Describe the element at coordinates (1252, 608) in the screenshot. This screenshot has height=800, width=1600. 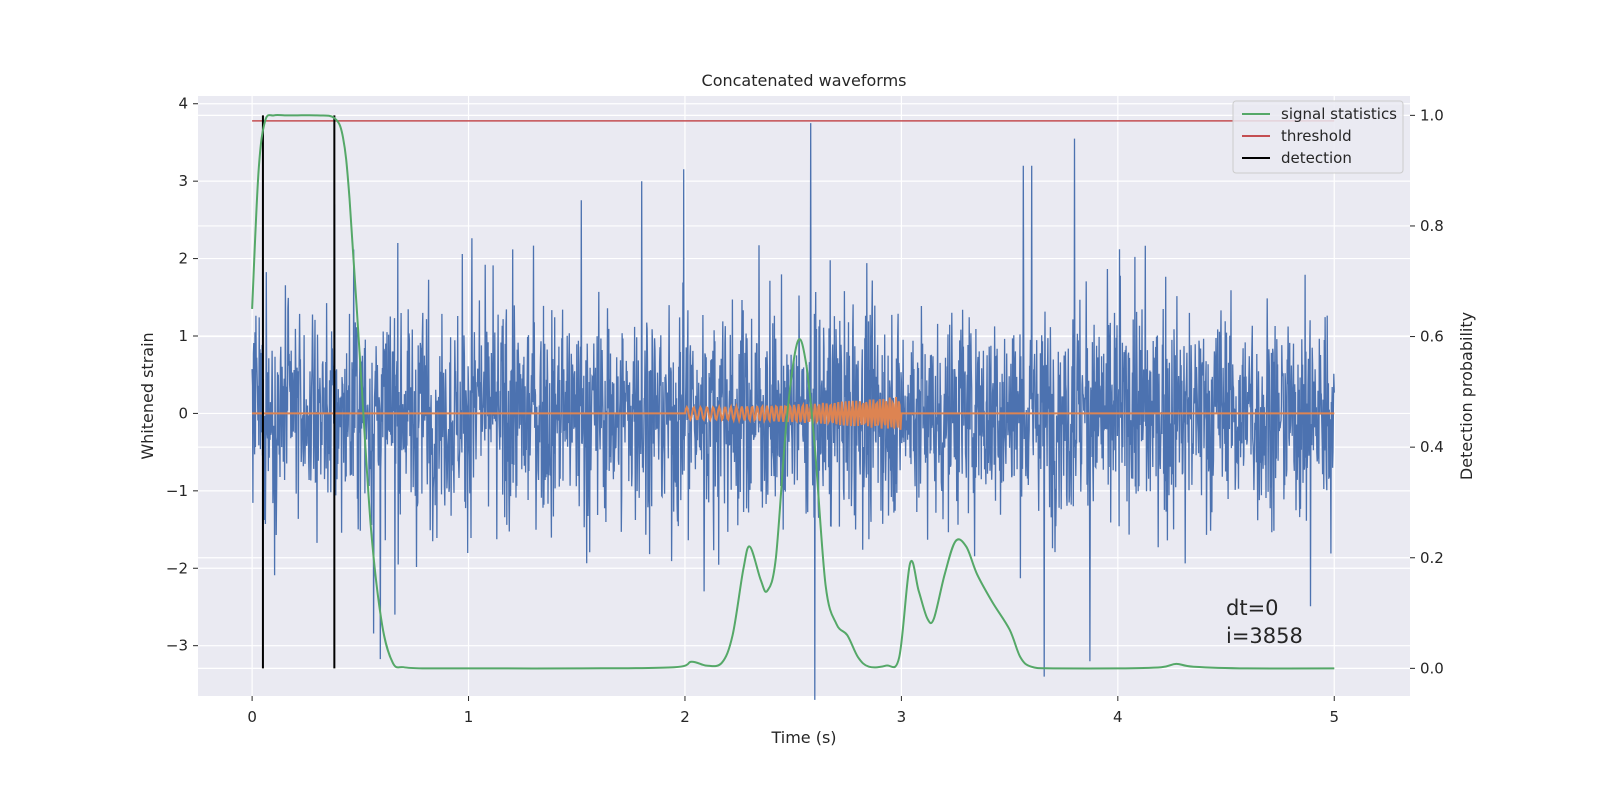
I see `annotation-dt: dt=0` at that location.